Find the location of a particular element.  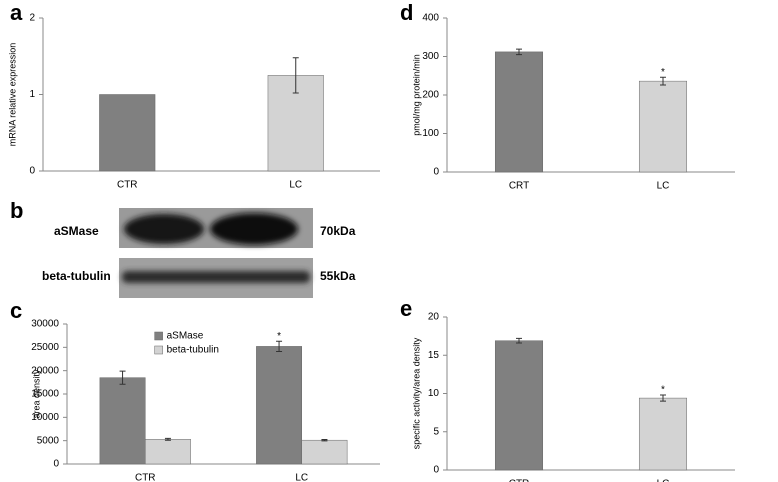

panel-label: b is located at coordinates (16, 210).